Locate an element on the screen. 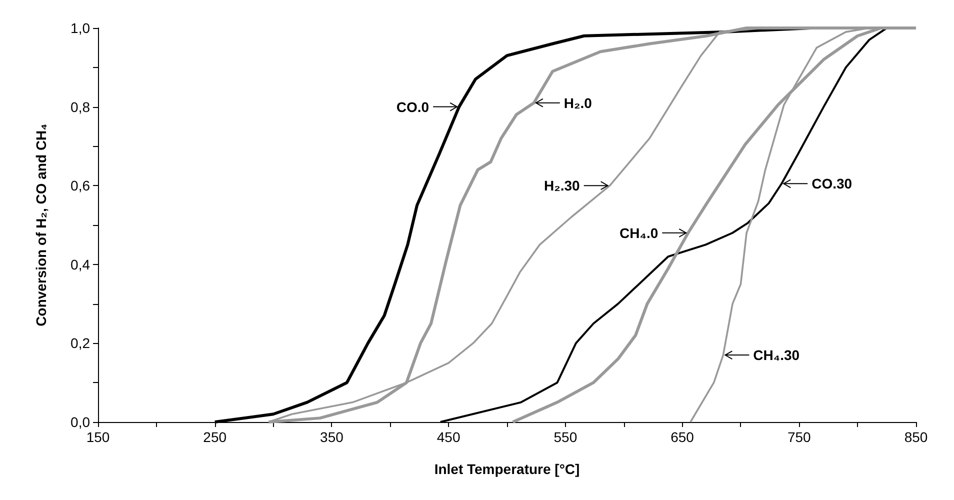  x-tick-label: 450 is located at coordinates (448, 437).